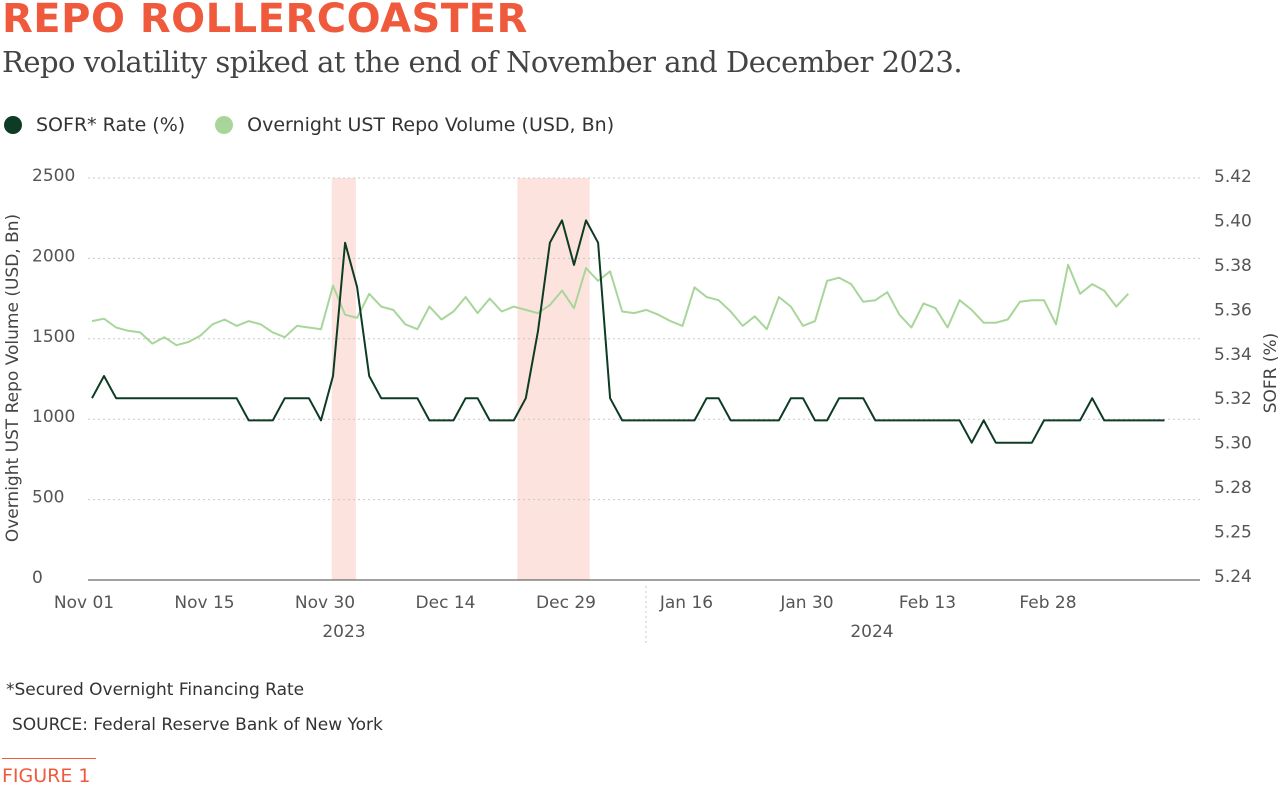 The image size is (1280, 792). I want to click on x-tick-label: Jan 30, so click(806, 603).